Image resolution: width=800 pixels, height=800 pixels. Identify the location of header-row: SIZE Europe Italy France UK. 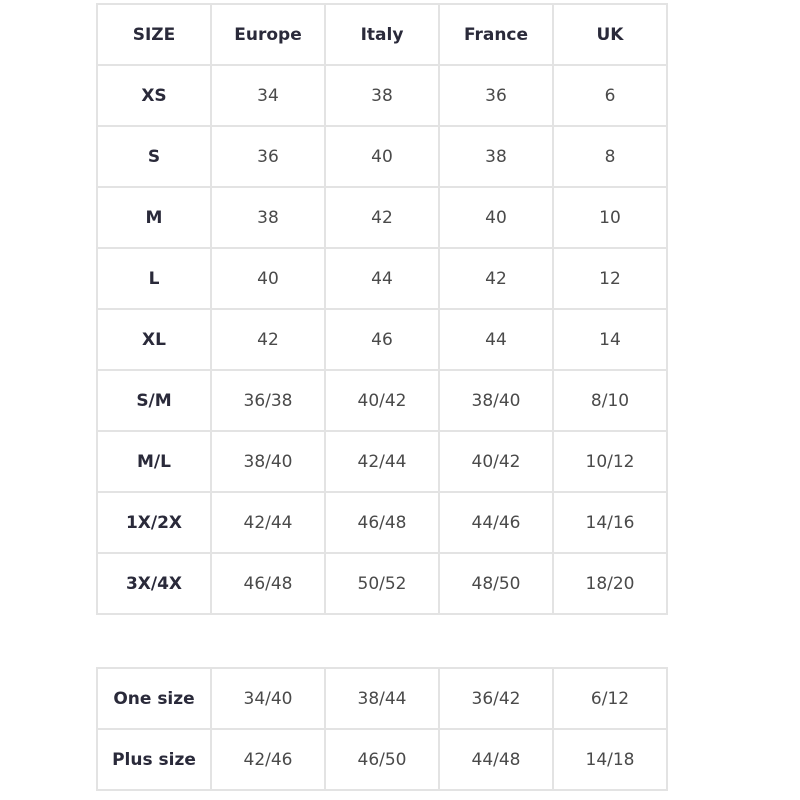
(382, 34).